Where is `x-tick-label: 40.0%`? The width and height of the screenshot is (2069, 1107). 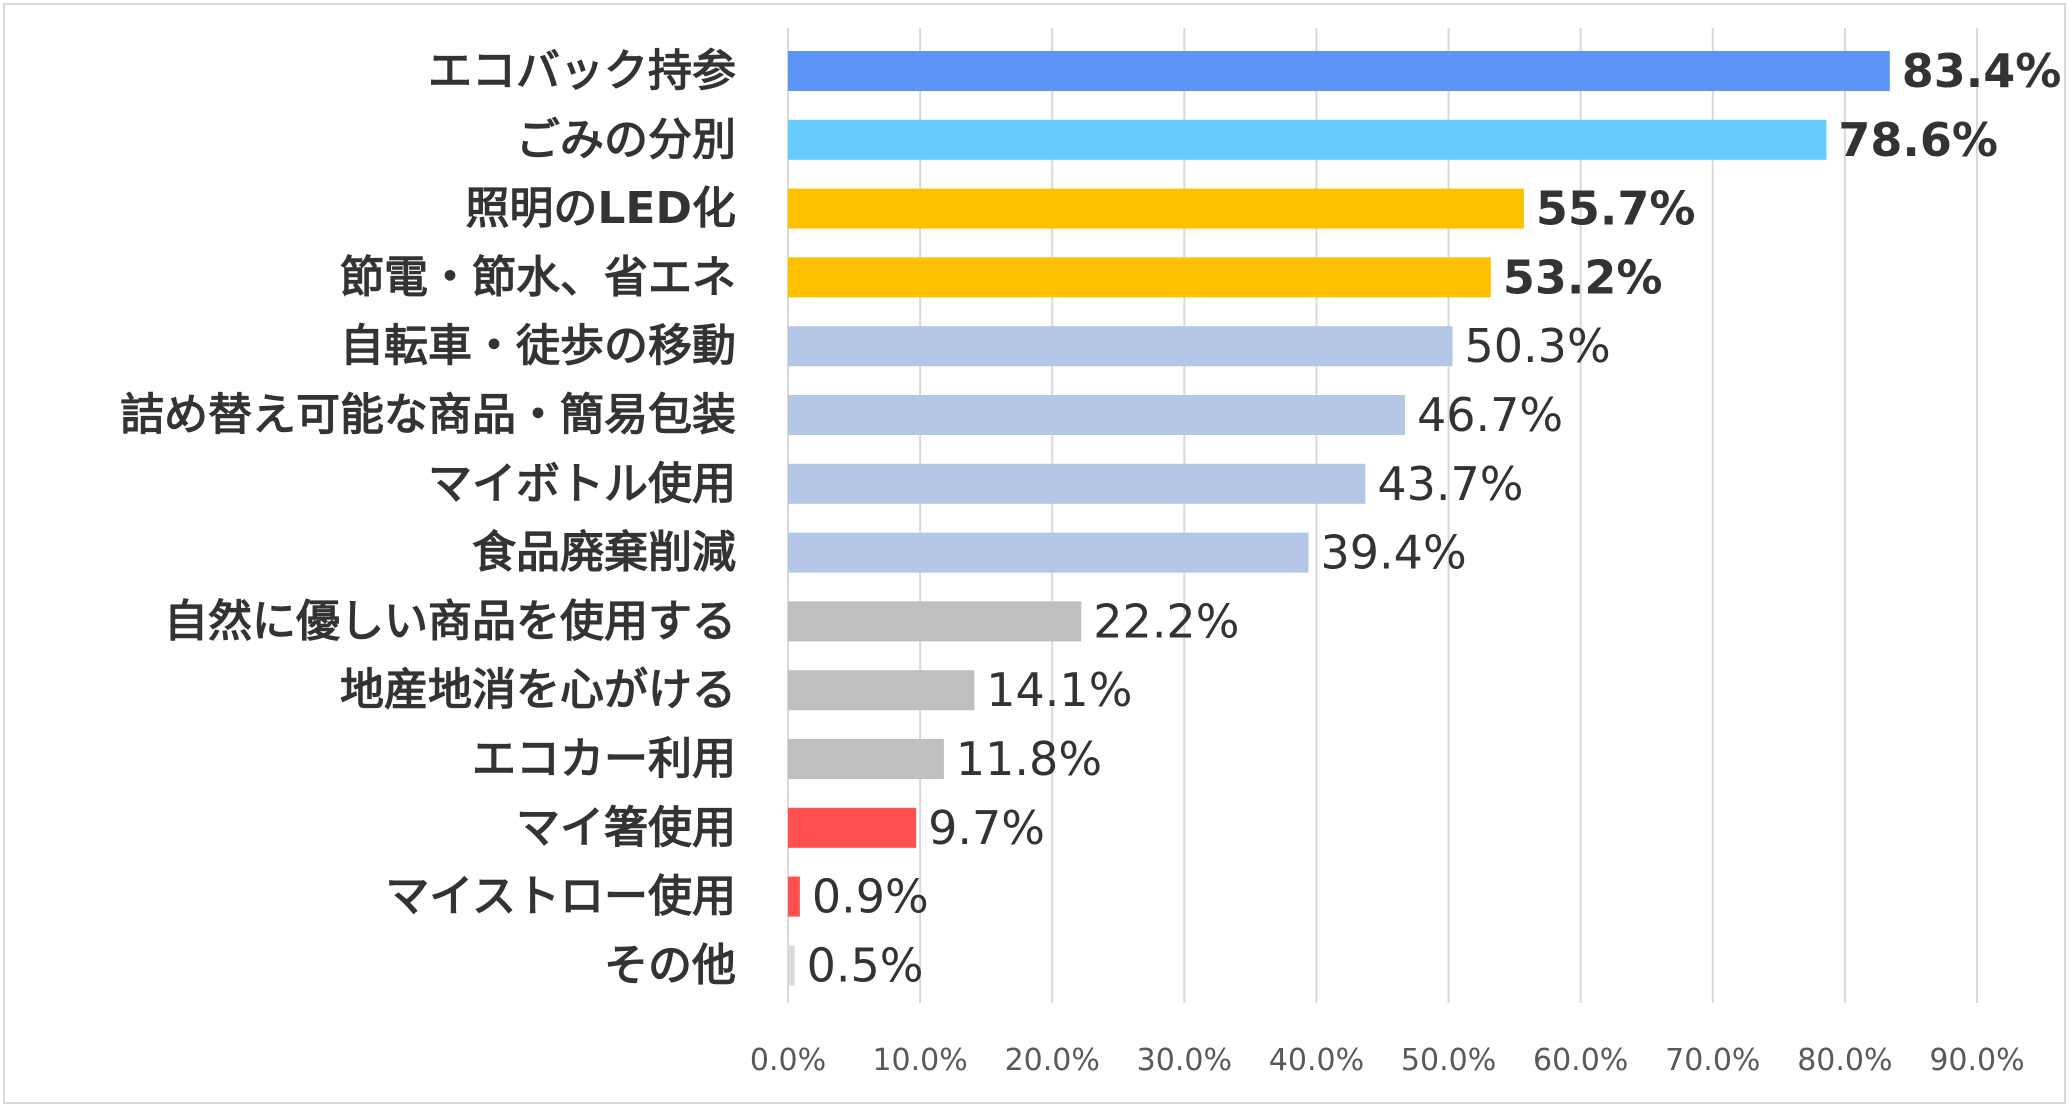 x-tick-label: 40.0% is located at coordinates (1316, 1060).